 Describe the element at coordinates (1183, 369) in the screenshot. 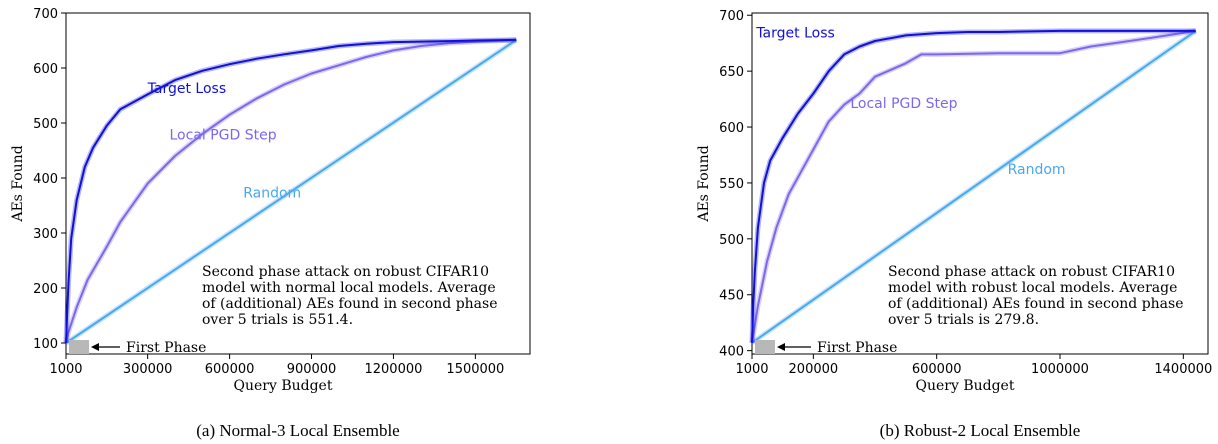

I see `x-tick-label: 1400000` at that location.